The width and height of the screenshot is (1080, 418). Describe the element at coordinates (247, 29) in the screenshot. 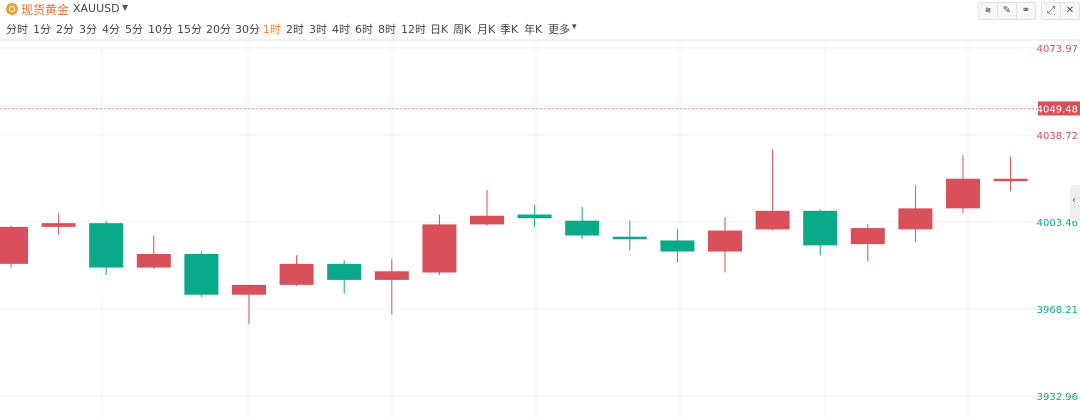

I see `interval-tab: 30分` at that location.